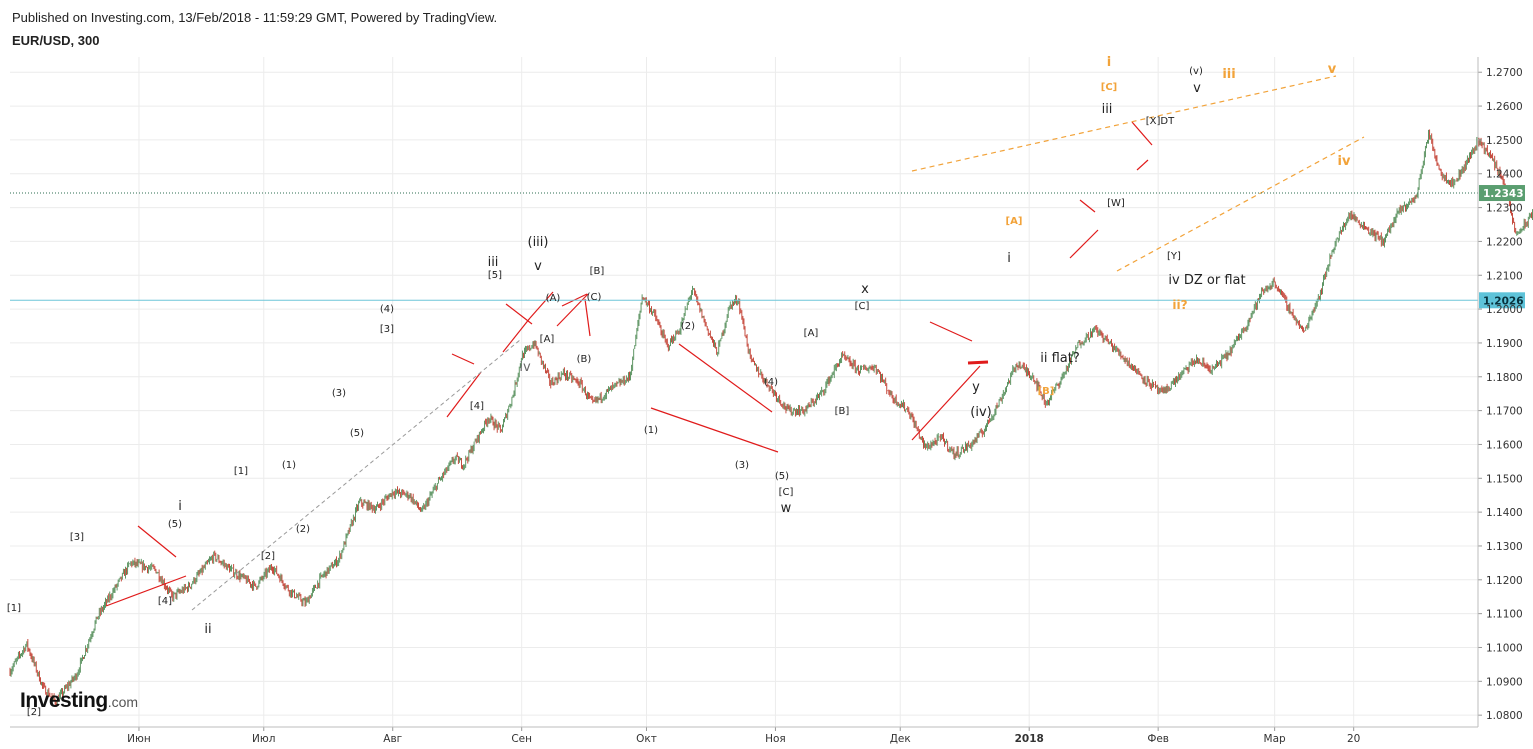 Image resolution: width=1533 pixels, height=749 pixels. I want to click on wave-label: (A), so click(553, 298).